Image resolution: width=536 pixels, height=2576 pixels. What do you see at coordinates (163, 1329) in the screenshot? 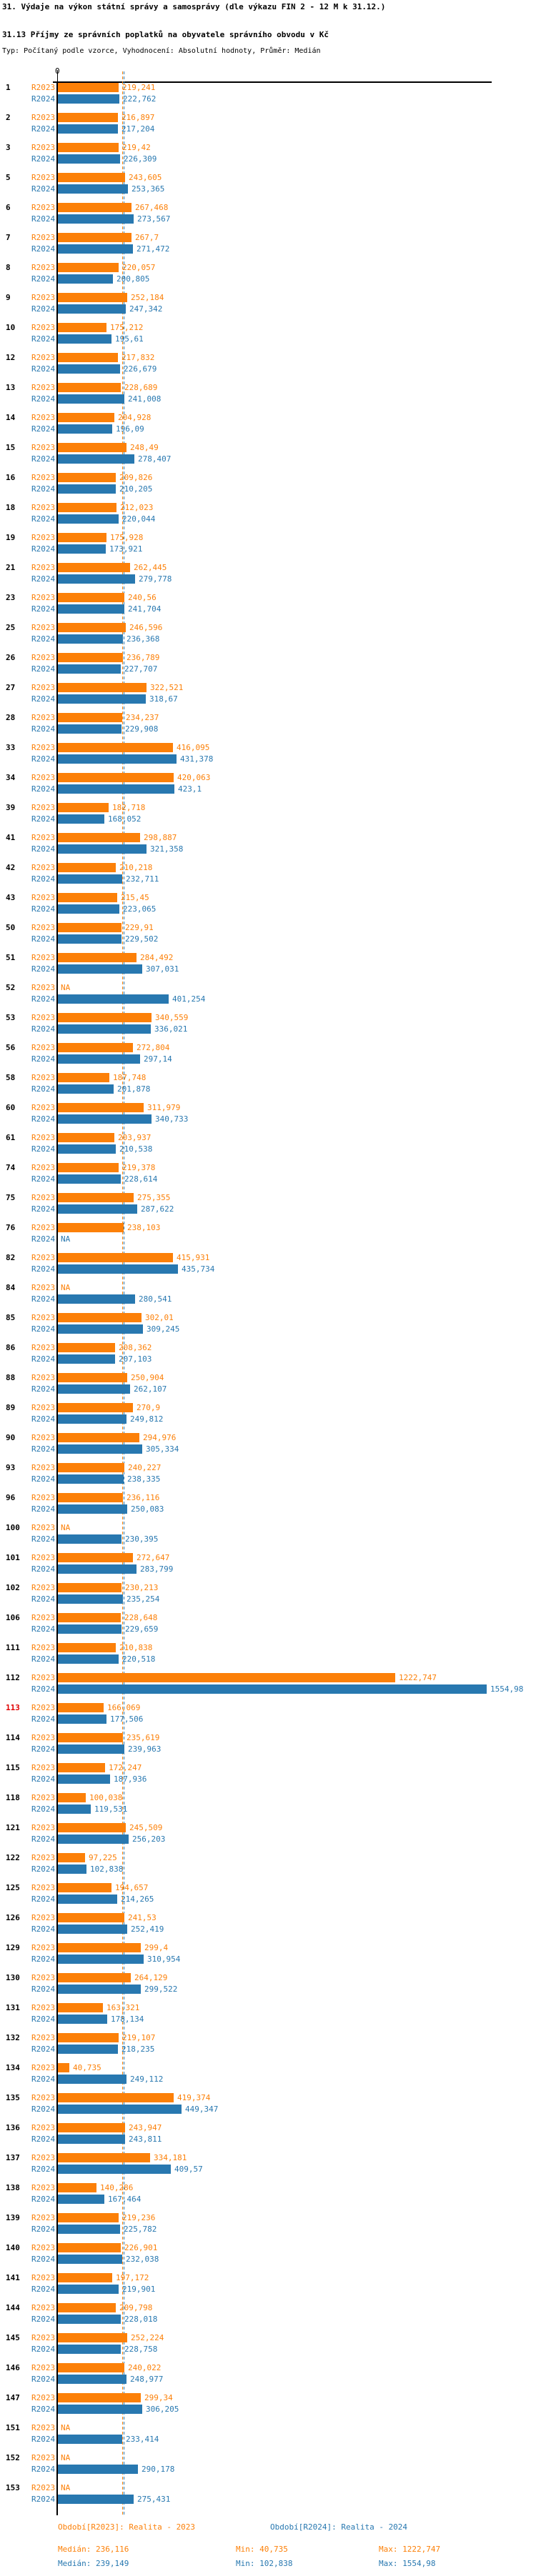
I see `value-label: 309,245` at bounding box center [163, 1329].